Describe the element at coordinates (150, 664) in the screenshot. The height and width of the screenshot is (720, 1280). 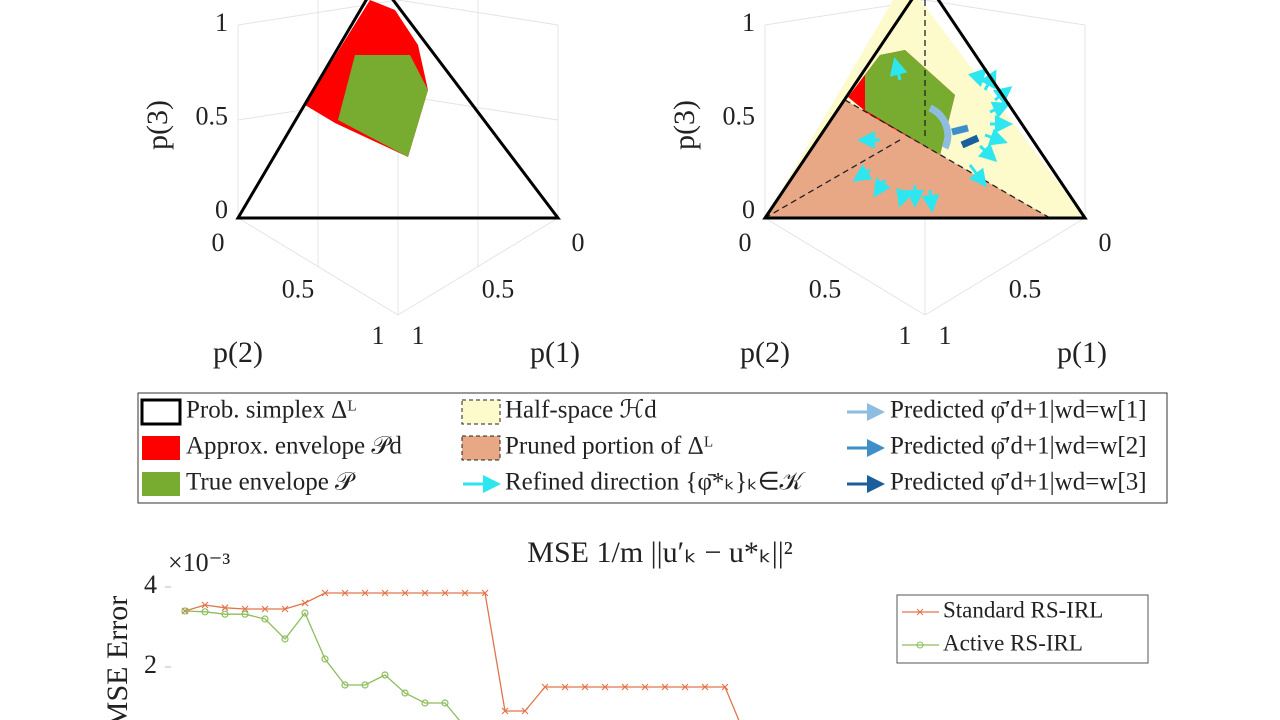
I see `y-tick-label: 2` at that location.